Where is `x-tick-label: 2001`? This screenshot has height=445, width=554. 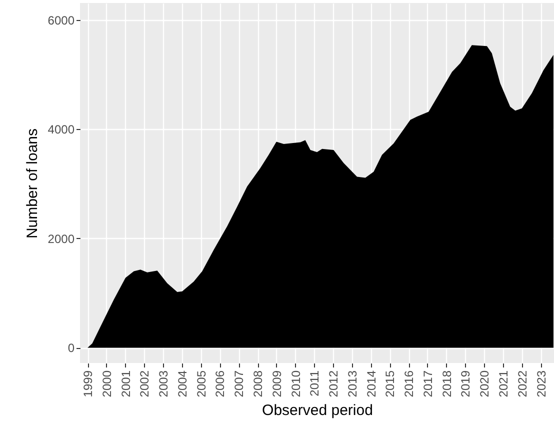
x-tick-label: 2001 is located at coordinates (125, 384).